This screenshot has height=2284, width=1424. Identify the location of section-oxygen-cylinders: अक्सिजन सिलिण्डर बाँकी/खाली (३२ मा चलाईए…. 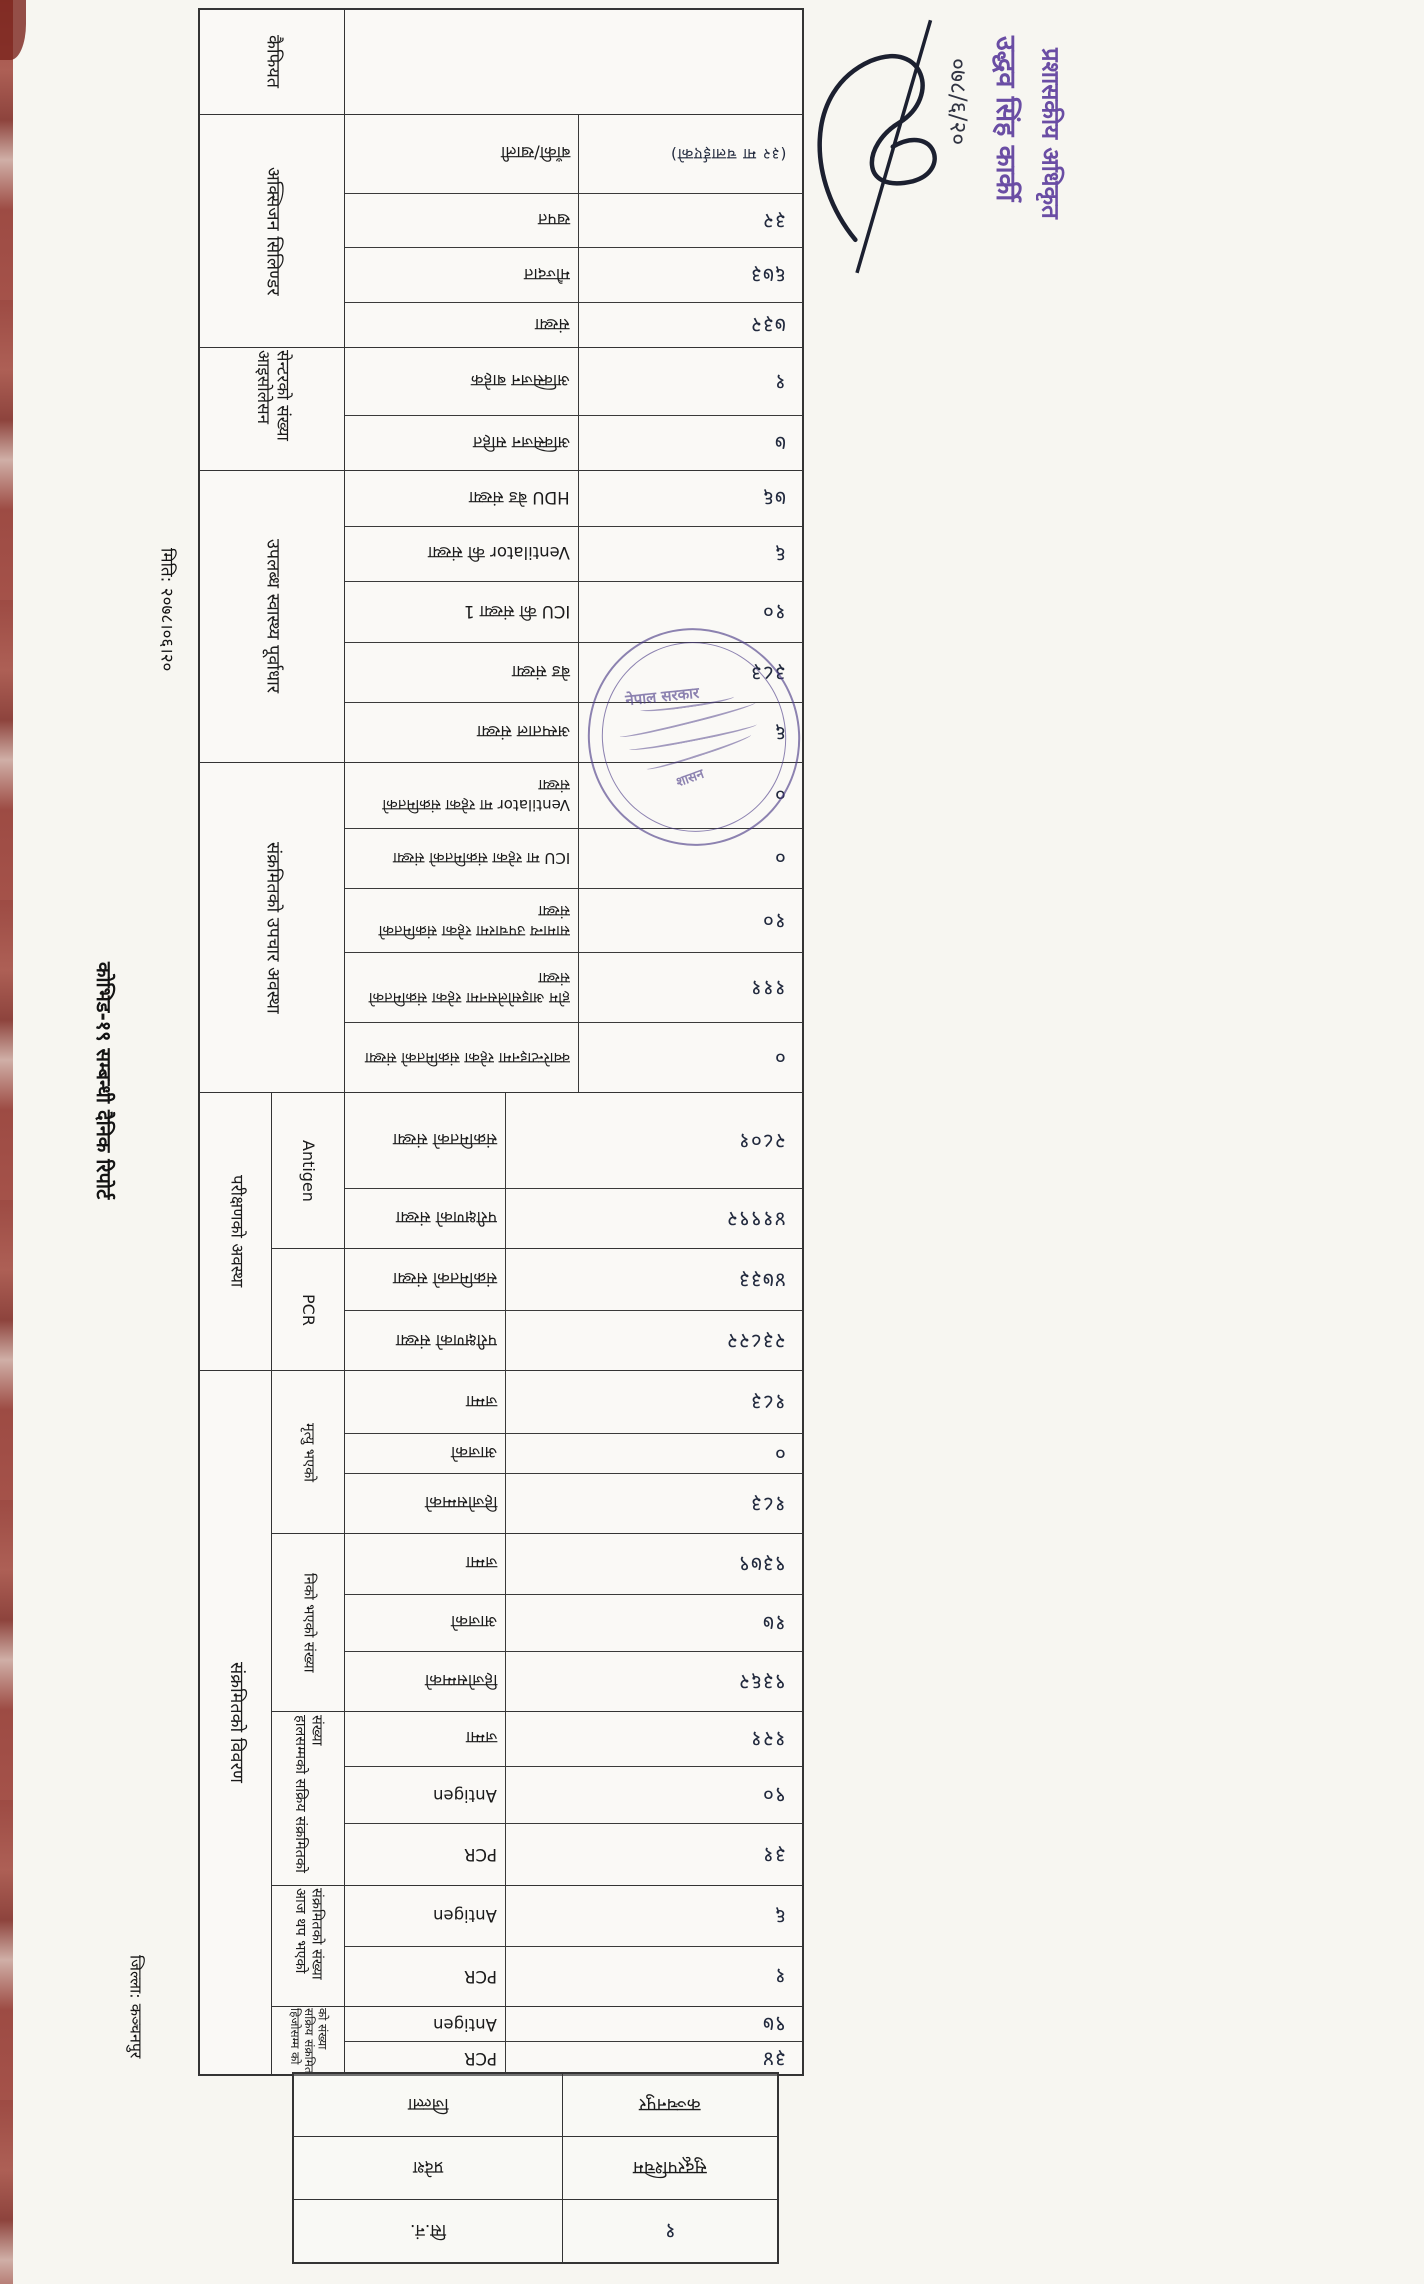
(501, 230).